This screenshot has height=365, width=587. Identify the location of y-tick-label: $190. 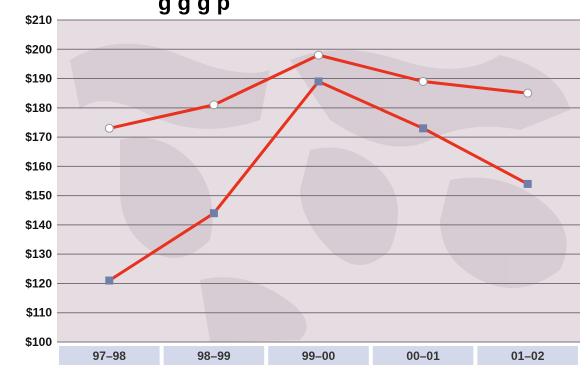
(38, 79).